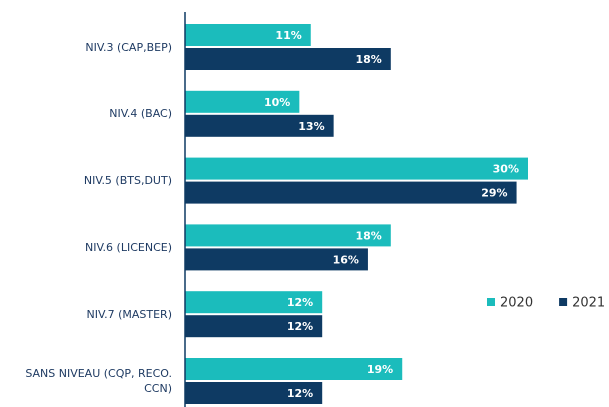  What do you see at coordinates (277, 102) in the screenshot?
I see `value-label: 10%` at bounding box center [277, 102].